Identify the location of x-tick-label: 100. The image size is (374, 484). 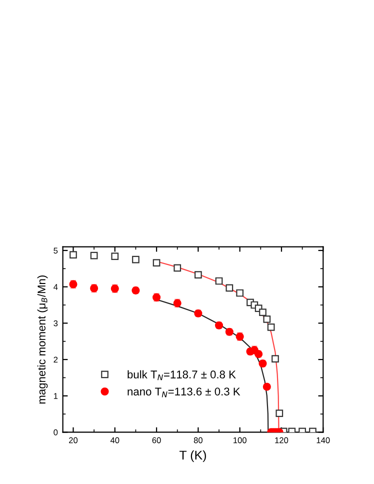
(240, 440).